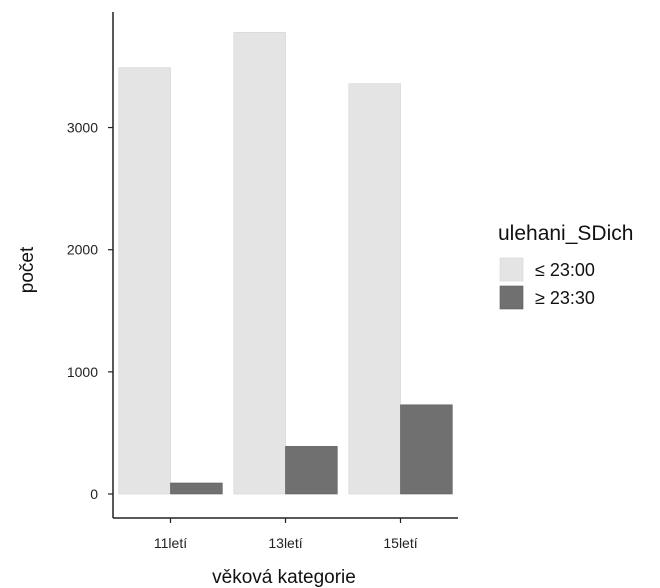 This screenshot has width=660, height=588. What do you see at coordinates (285, 543) in the screenshot?
I see `x-tick-label: 13letí` at bounding box center [285, 543].